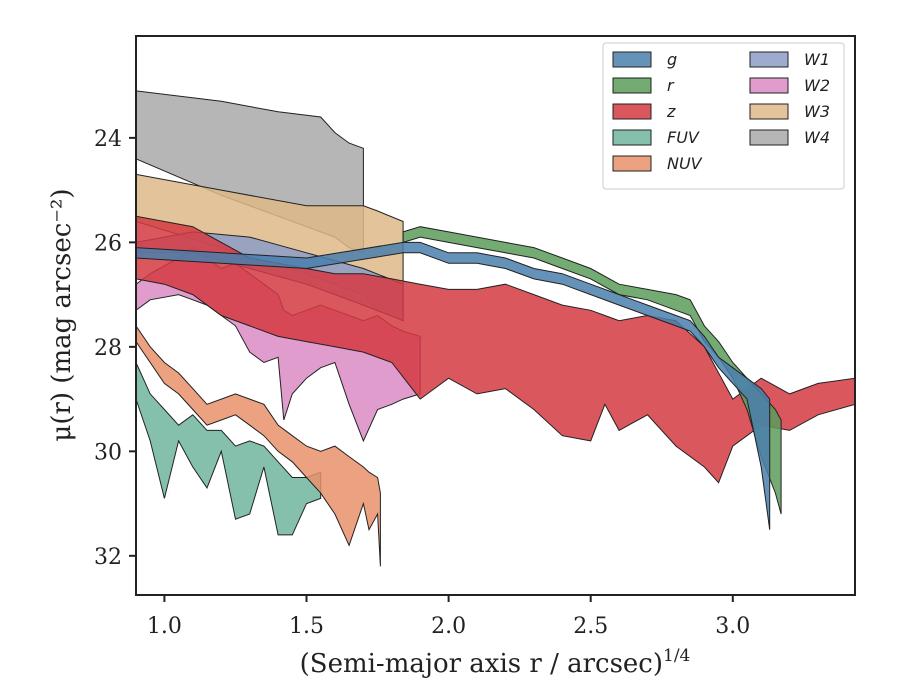 The width and height of the screenshot is (900, 700). I want to click on x-axis-label-text: (Semi-major axis r / arcsec), so click(481, 664).